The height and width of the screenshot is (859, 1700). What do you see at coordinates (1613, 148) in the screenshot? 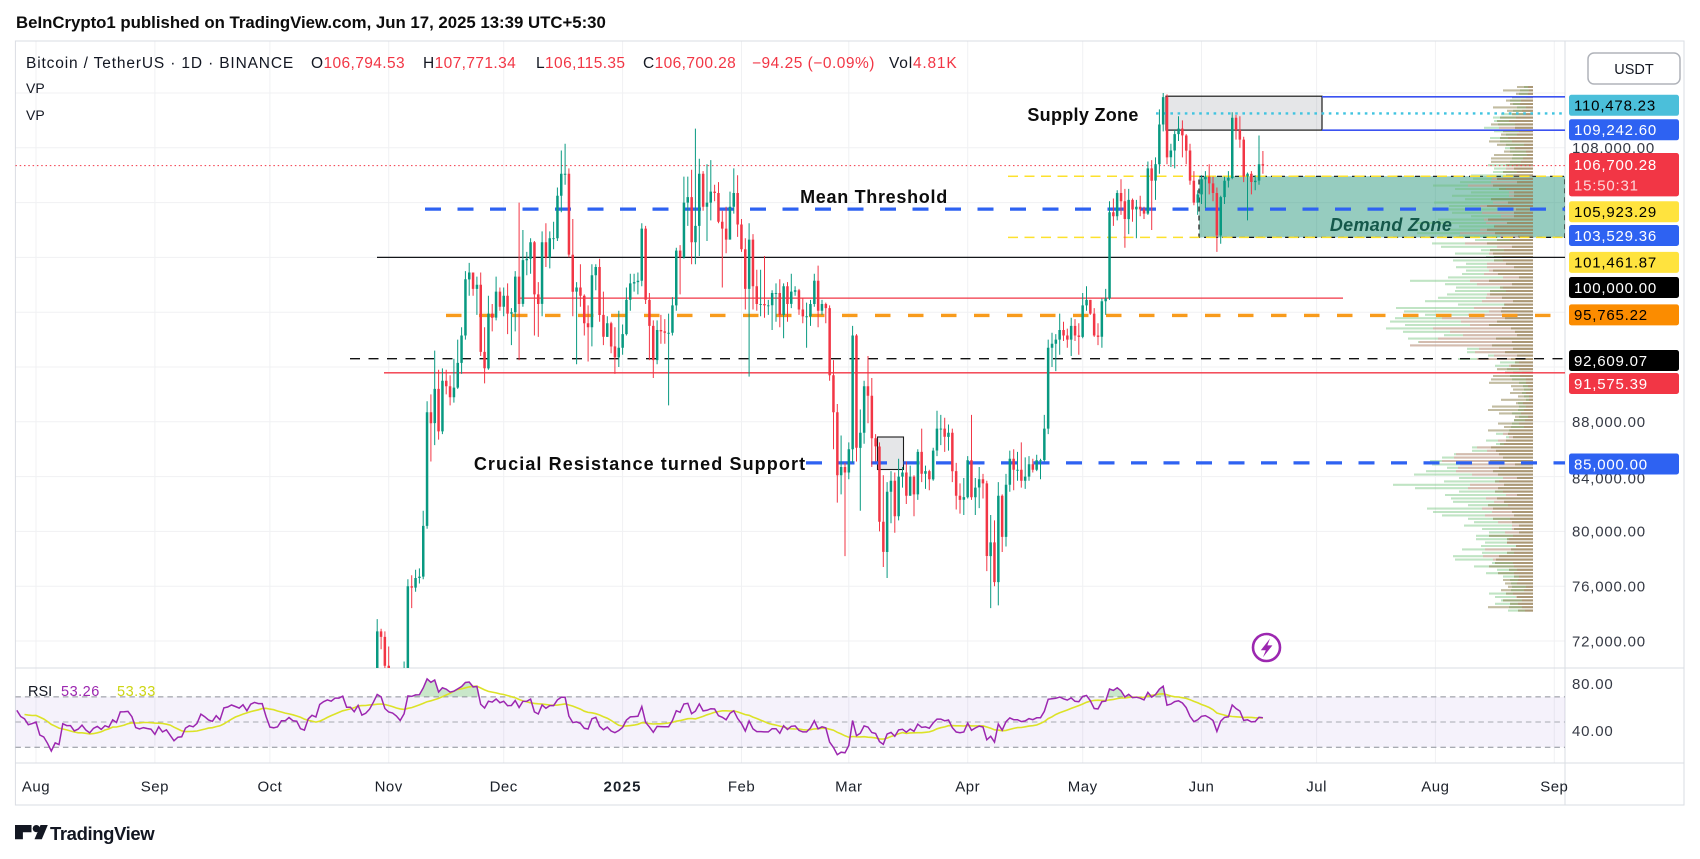
I see `svg-text: 108,000.00` at bounding box center [1613, 148].